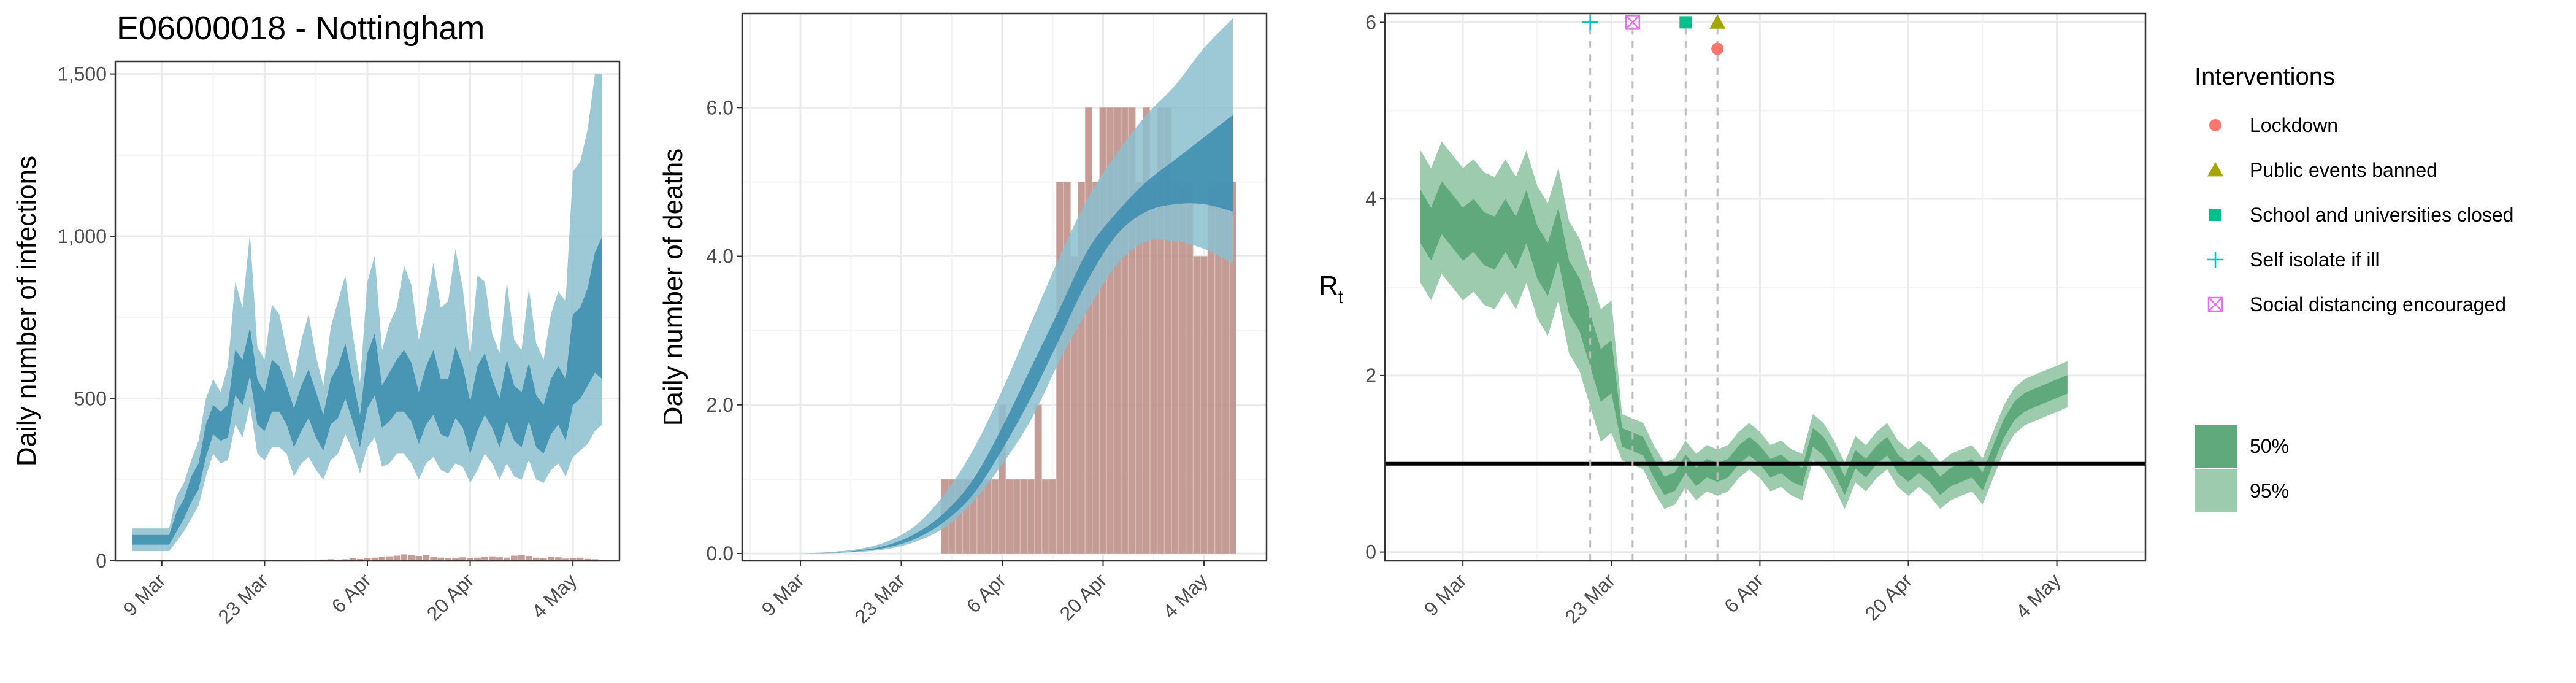  What do you see at coordinates (2265, 76) in the screenshot?
I see `legend-title: Interventions` at bounding box center [2265, 76].